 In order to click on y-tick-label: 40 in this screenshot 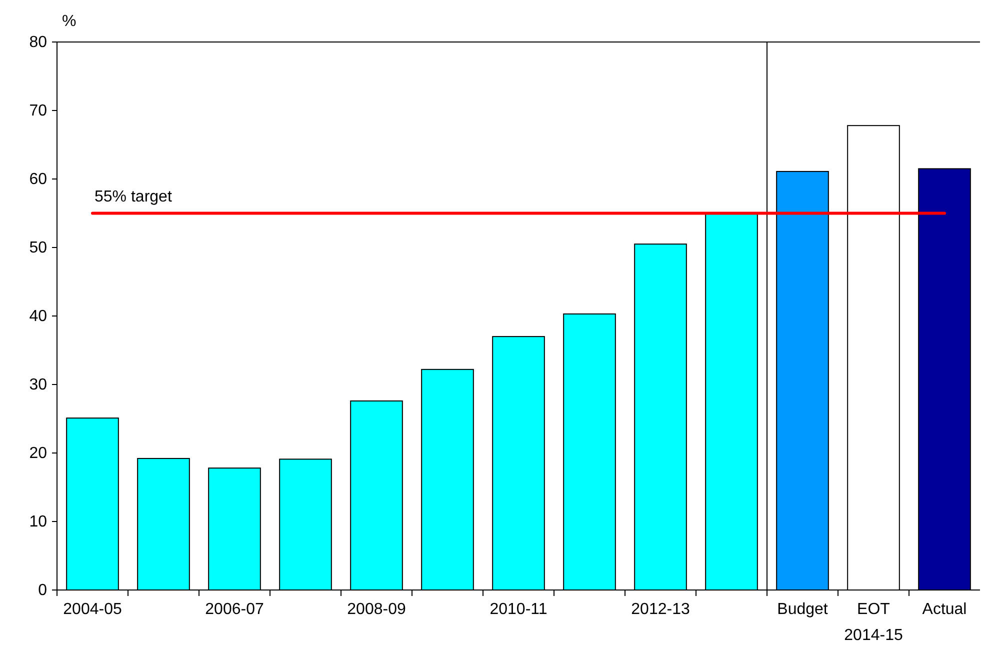, I will do `click(38, 317)`.